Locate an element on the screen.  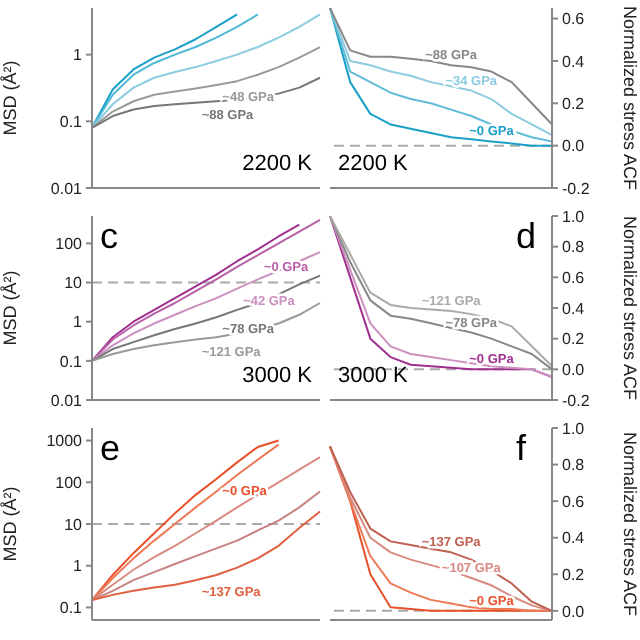
annotation: d is located at coordinates (526, 237).